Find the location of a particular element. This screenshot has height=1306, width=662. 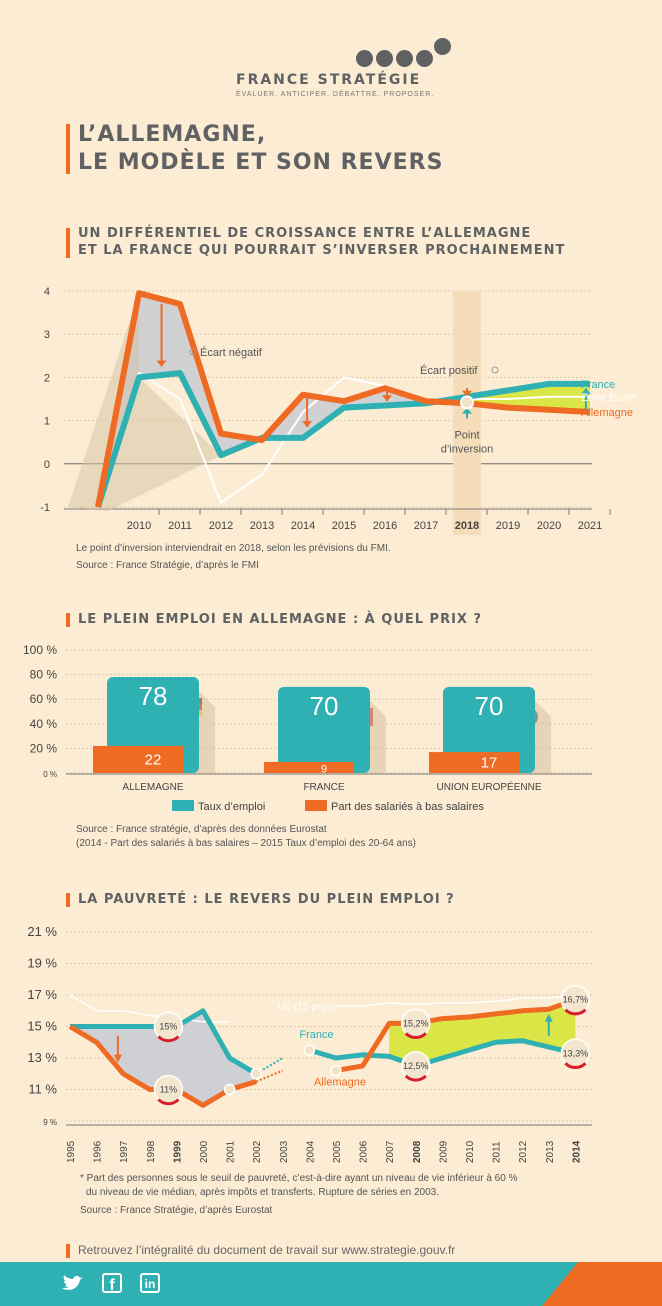

y-tick-label: 100 % is located at coordinates (40, 650).